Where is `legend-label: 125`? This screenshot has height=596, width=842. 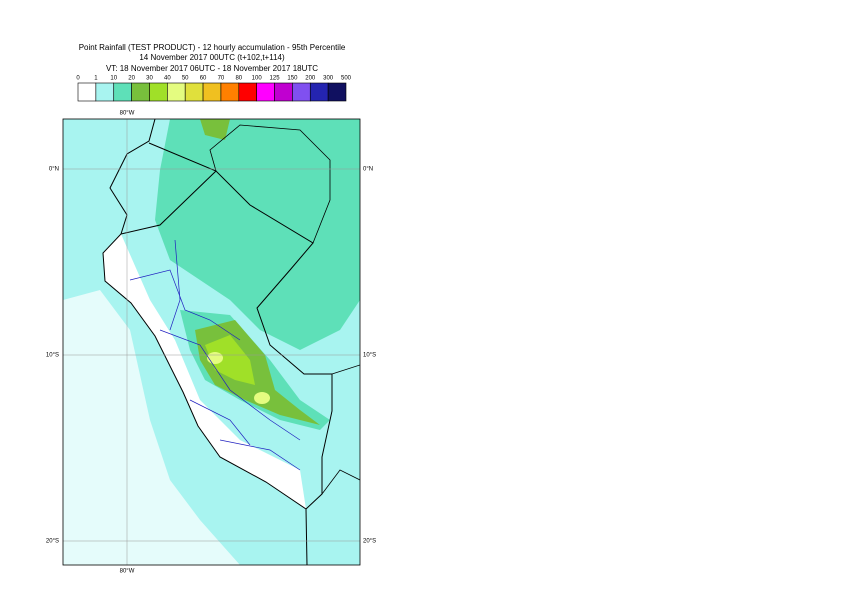
legend-label: 125 is located at coordinates (275, 79).